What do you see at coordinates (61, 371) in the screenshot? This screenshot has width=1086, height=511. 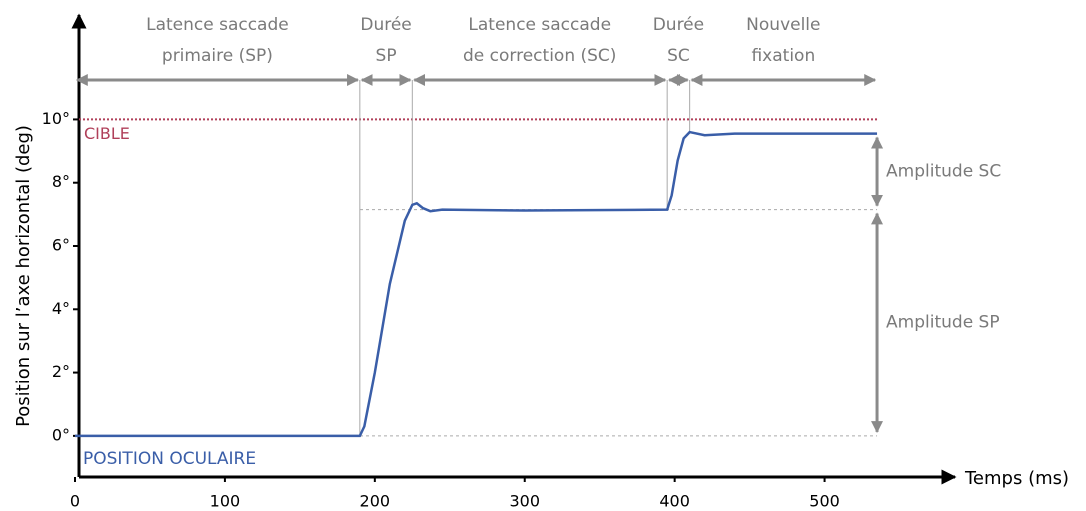 I see `y-tick-label: 2°` at bounding box center [61, 371].